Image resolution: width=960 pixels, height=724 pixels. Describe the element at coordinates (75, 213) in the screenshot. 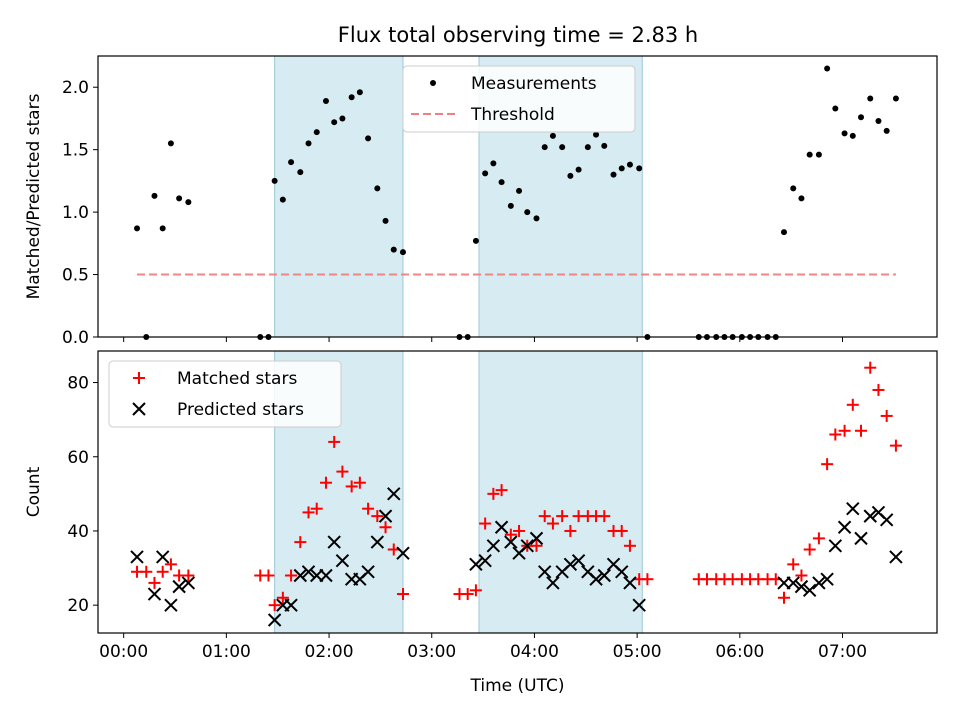

I see `top-y-tick-label: 1.0` at that location.